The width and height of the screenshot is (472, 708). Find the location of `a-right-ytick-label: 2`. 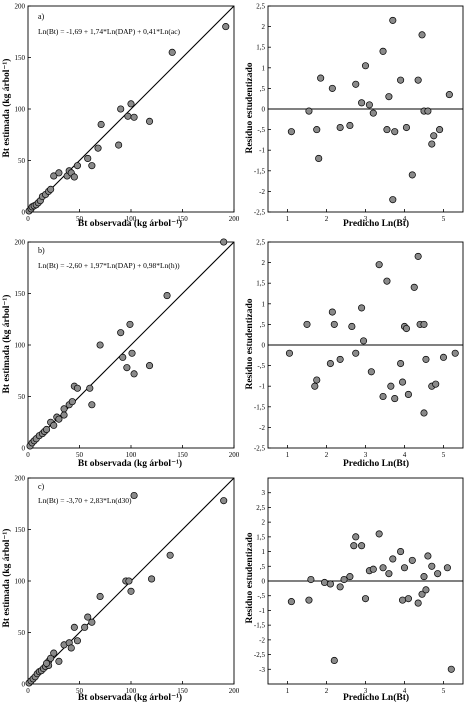

a-right-ytick-label: 2 is located at coordinates (264, 27).